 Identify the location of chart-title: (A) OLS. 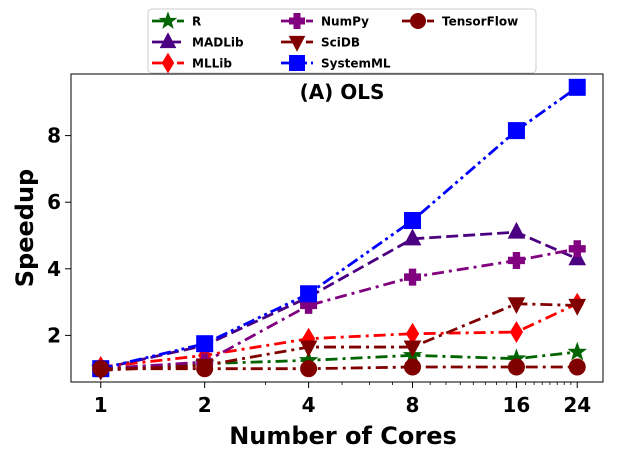
(342, 92).